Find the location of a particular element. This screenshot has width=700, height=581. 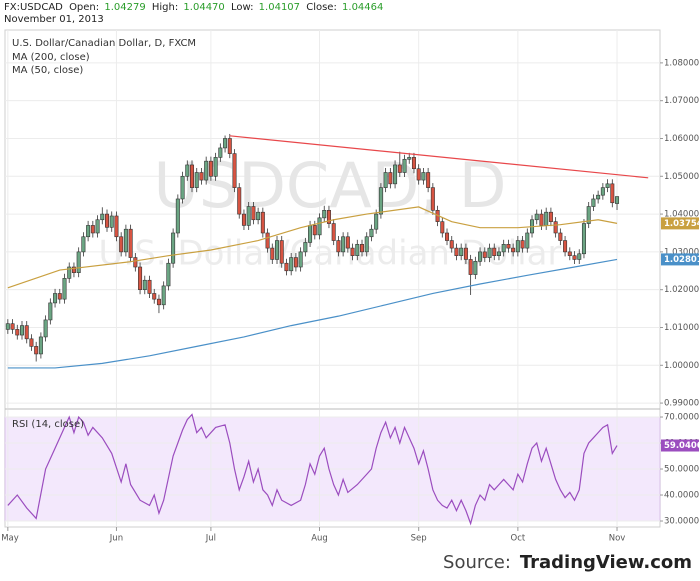

y-tick-label: 1.00000 is located at coordinates (681, 366).